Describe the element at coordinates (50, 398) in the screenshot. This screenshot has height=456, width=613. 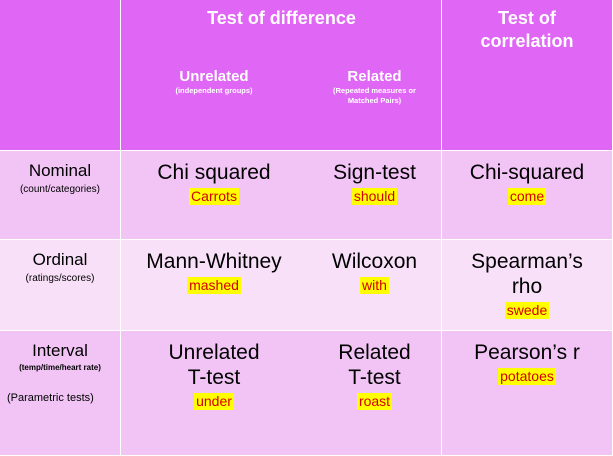
I see `interval-param: (Parametric tests)` at that location.